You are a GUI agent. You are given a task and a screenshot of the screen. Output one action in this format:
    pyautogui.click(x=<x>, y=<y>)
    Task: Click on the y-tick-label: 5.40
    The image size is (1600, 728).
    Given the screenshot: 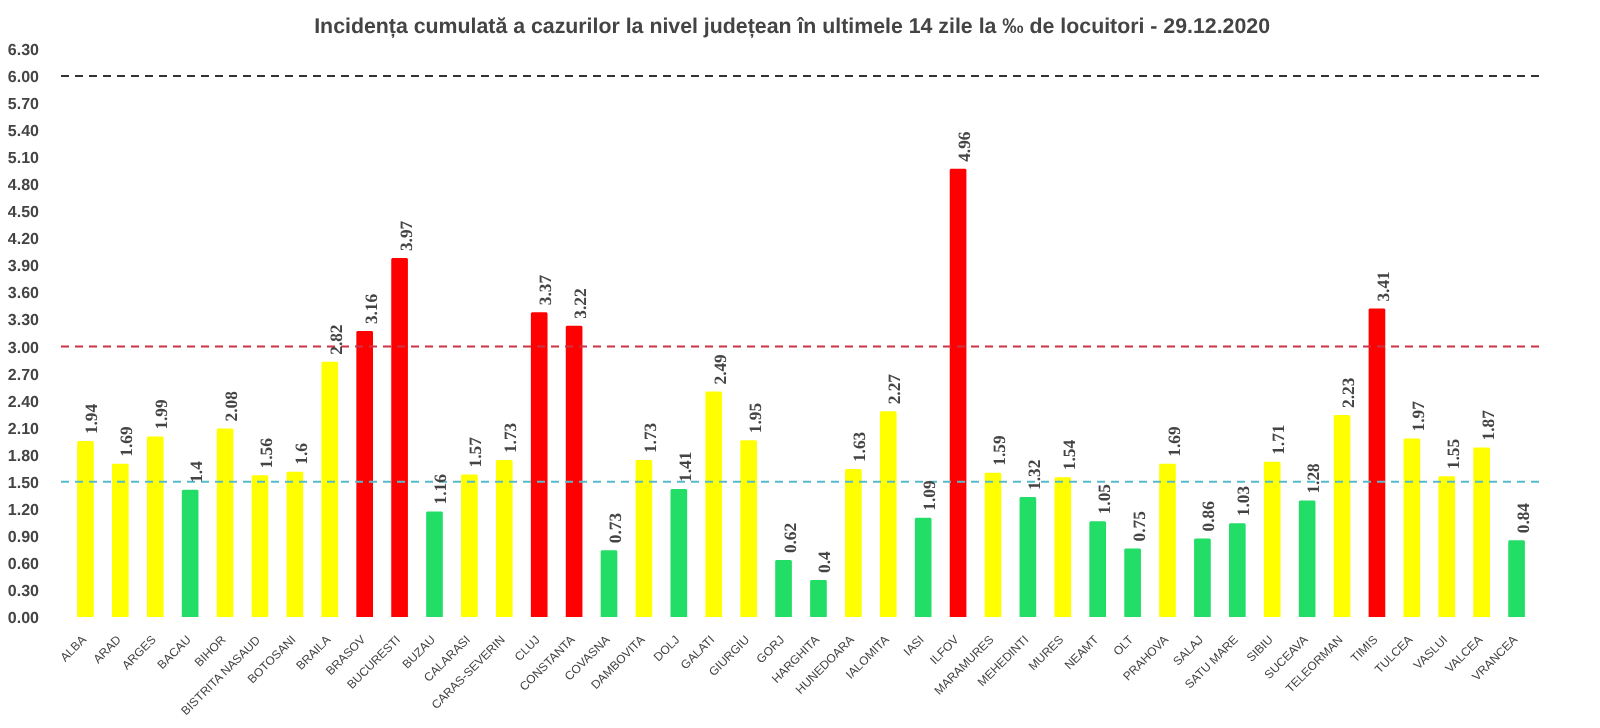 What is the action you would take?
    pyautogui.click(x=24, y=131)
    